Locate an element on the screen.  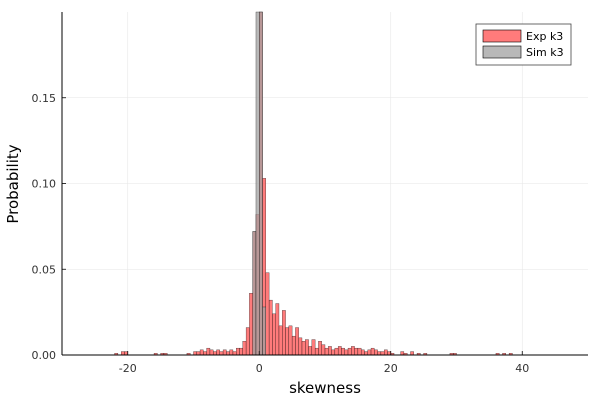
x-axis-title: skewness is located at coordinates (325, 388).